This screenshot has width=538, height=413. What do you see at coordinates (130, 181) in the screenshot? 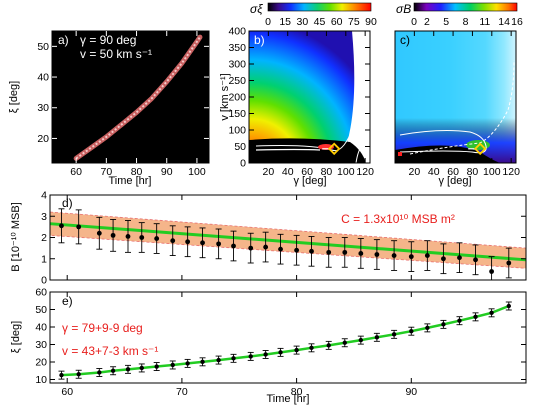
I see `panel-a-xlabel: Time [hr]` at bounding box center [130, 181].